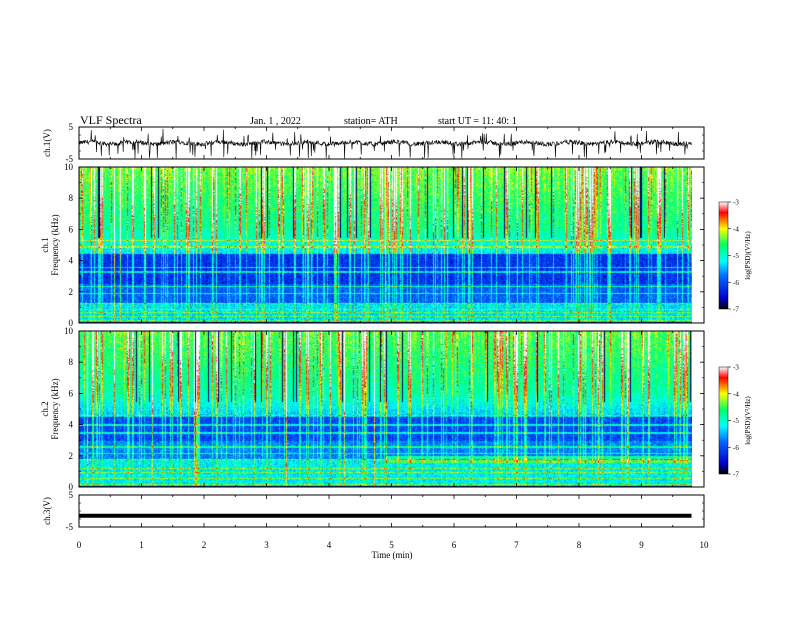 The width and height of the screenshot is (792, 617). What do you see at coordinates (736, 475) in the screenshot?
I see `ch2-colorbar-tick-label: -7` at bounding box center [736, 475].